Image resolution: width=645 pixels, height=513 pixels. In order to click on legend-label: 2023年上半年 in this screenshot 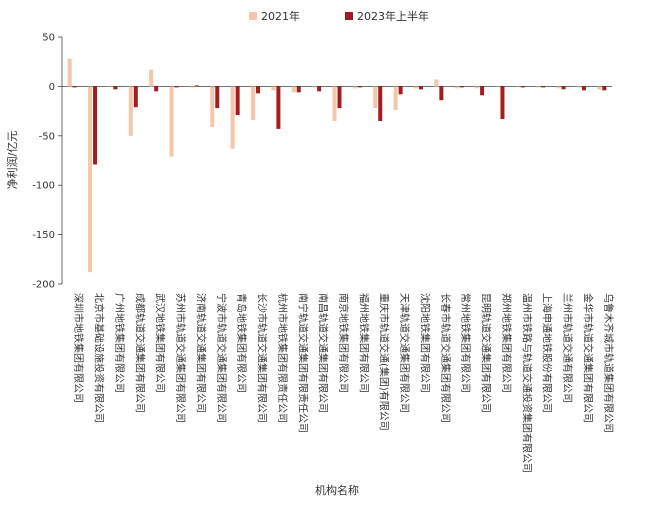, I will do `click(393, 16)`.